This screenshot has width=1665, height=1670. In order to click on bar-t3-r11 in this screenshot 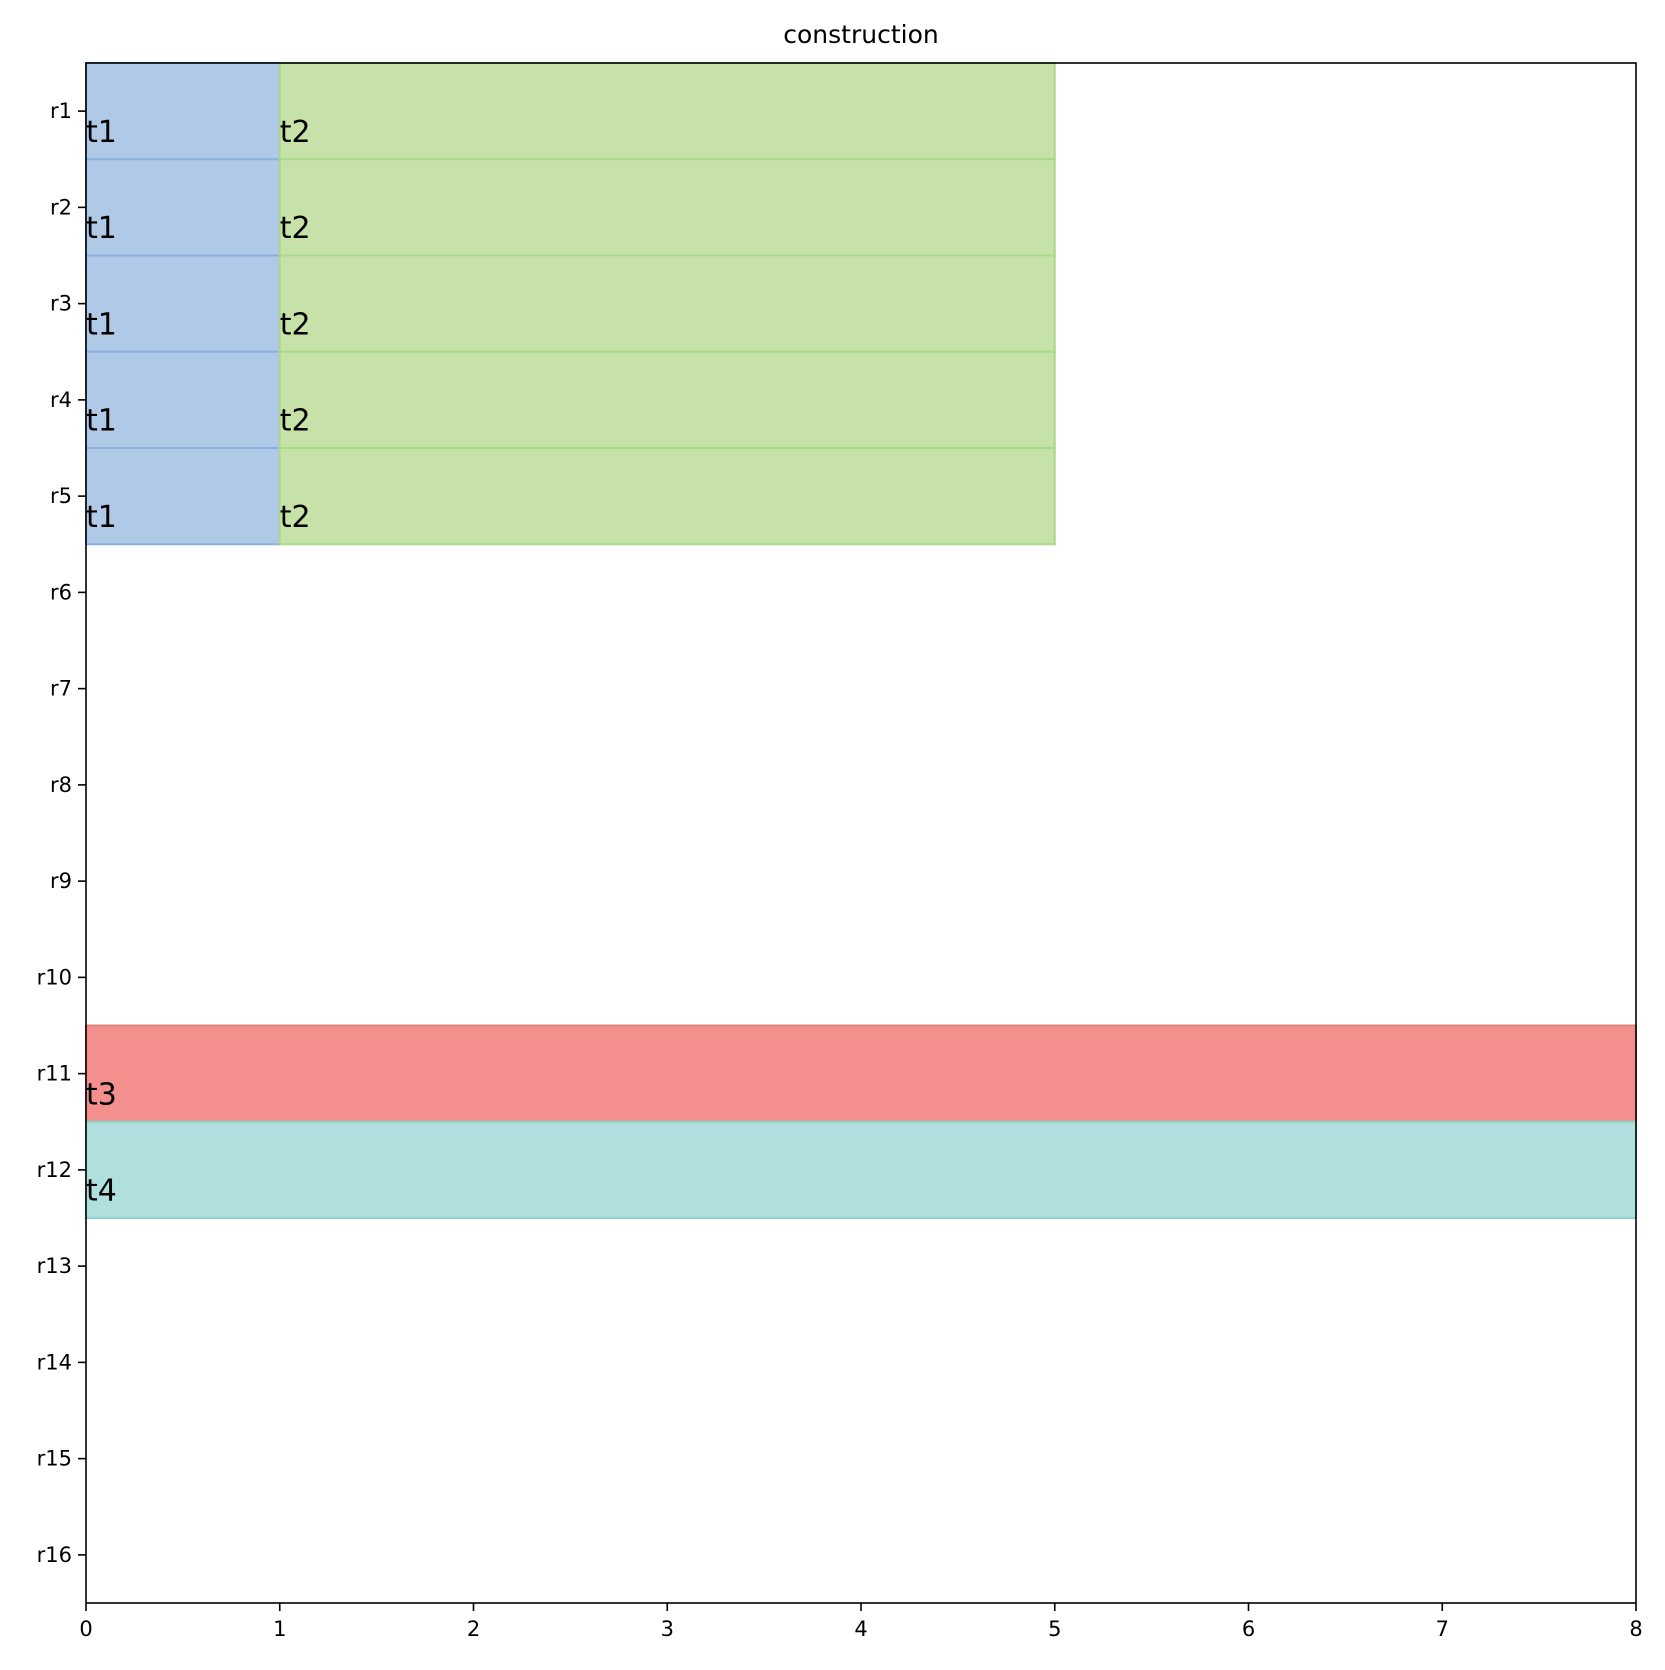, I will do `click(861, 1073)`.